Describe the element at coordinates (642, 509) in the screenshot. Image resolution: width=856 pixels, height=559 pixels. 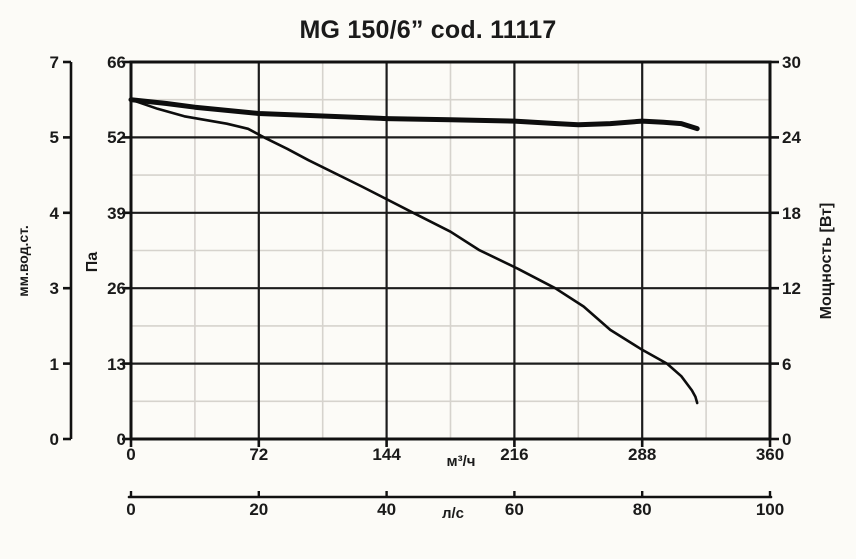
I see `tick-label: 80` at that location.